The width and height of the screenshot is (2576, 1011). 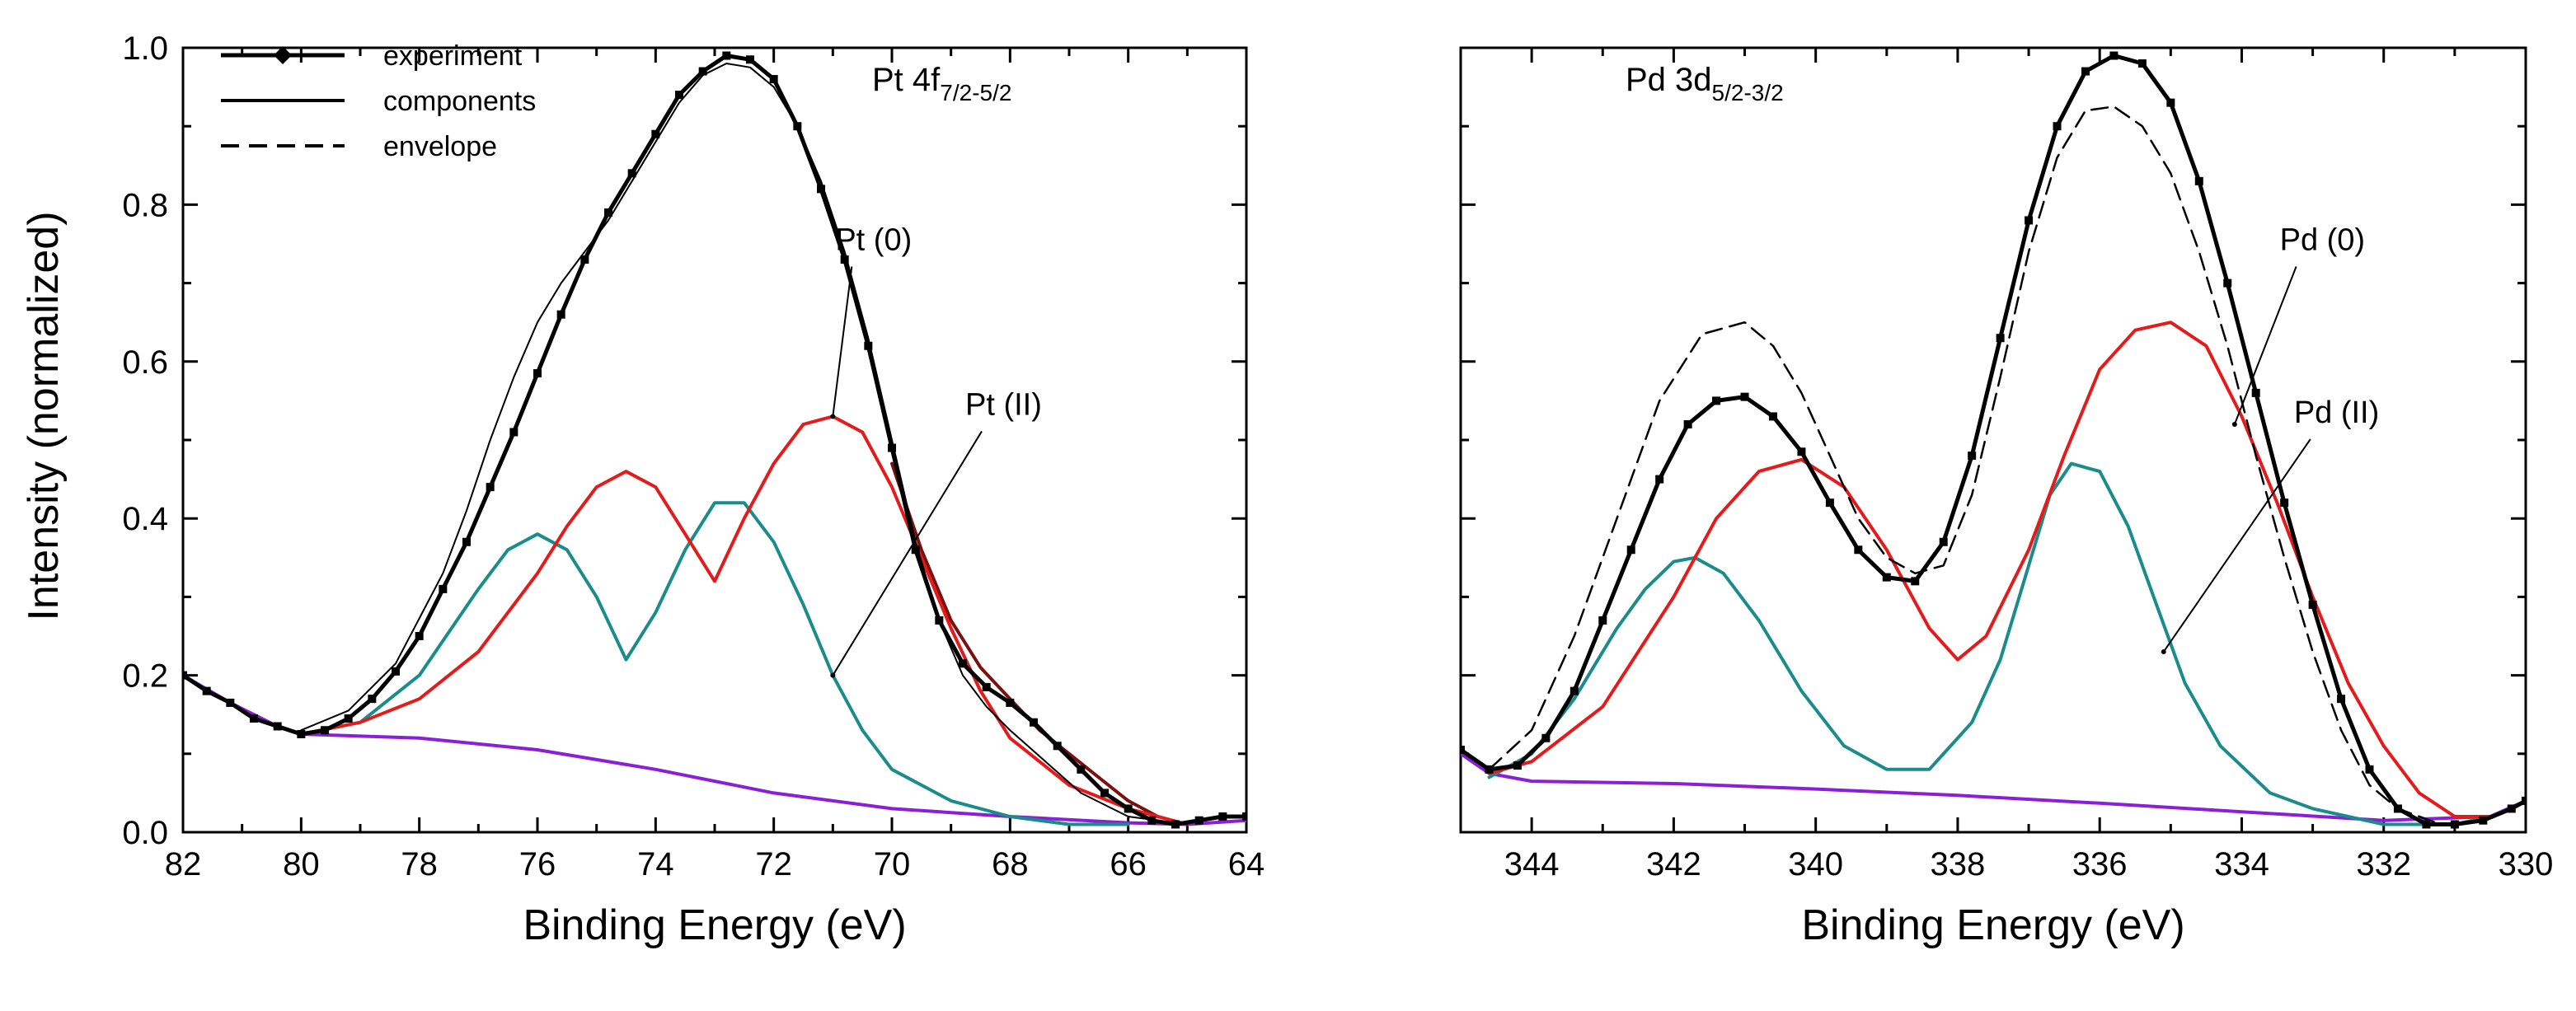 I want to click on pd-x-tick-label: 332, so click(x=2384, y=864).